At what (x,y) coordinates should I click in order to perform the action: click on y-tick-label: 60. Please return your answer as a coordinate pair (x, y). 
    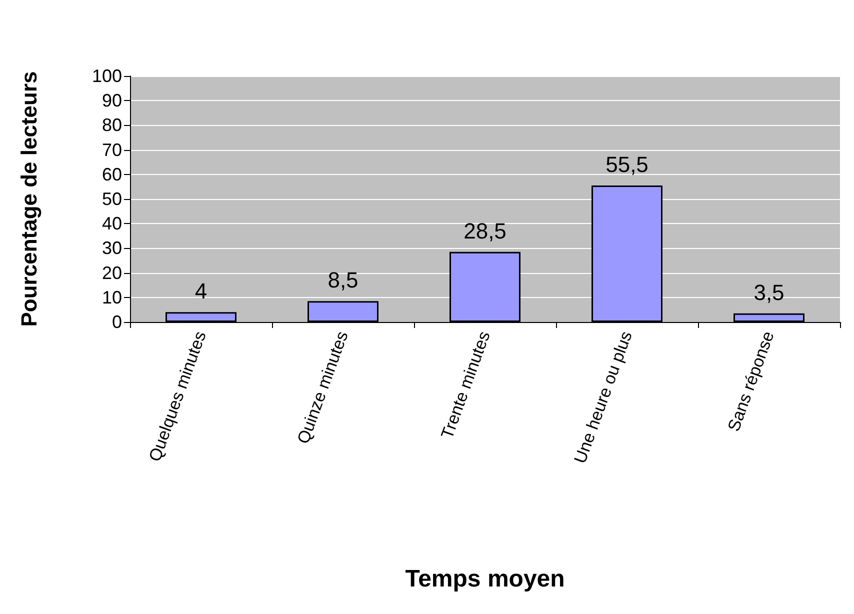
    Looking at the image, I should click on (112, 174).